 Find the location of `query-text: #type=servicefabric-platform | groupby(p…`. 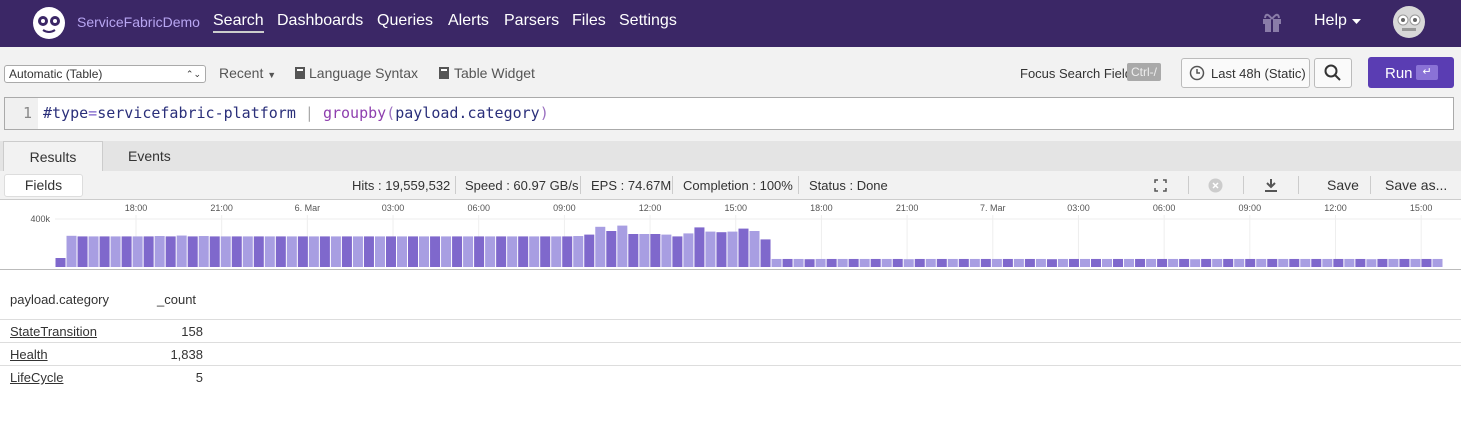

query-text: #type=servicefabric-platform | groupby(p… is located at coordinates (296, 113).